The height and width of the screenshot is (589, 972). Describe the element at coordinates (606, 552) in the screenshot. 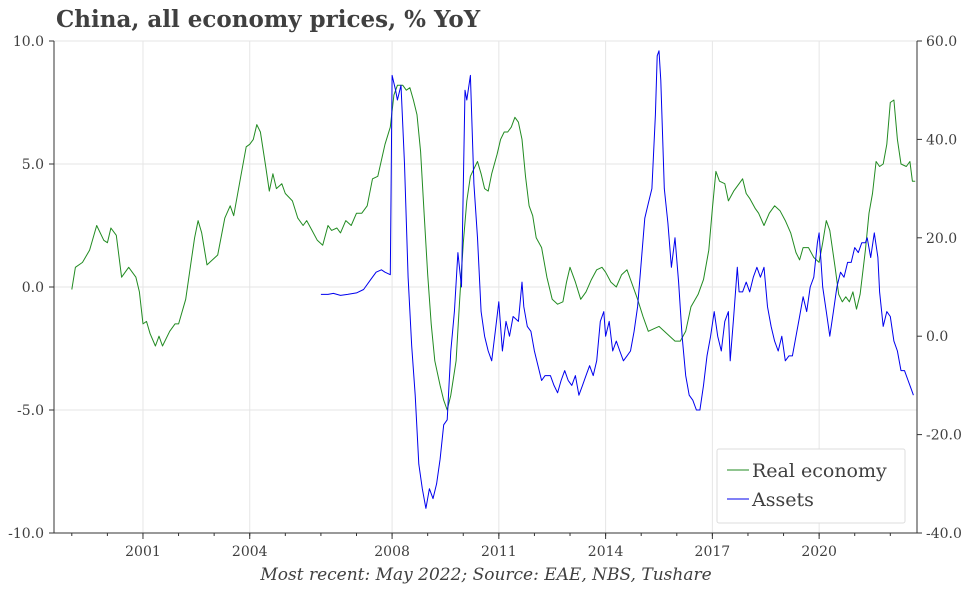

I see `x-tick-label: 2014` at that location.